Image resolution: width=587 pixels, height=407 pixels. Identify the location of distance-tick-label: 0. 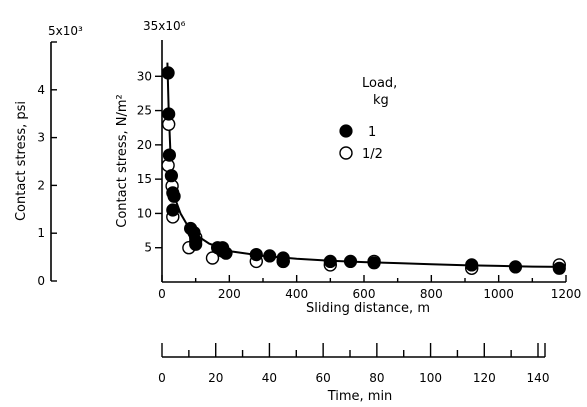
(162, 294).